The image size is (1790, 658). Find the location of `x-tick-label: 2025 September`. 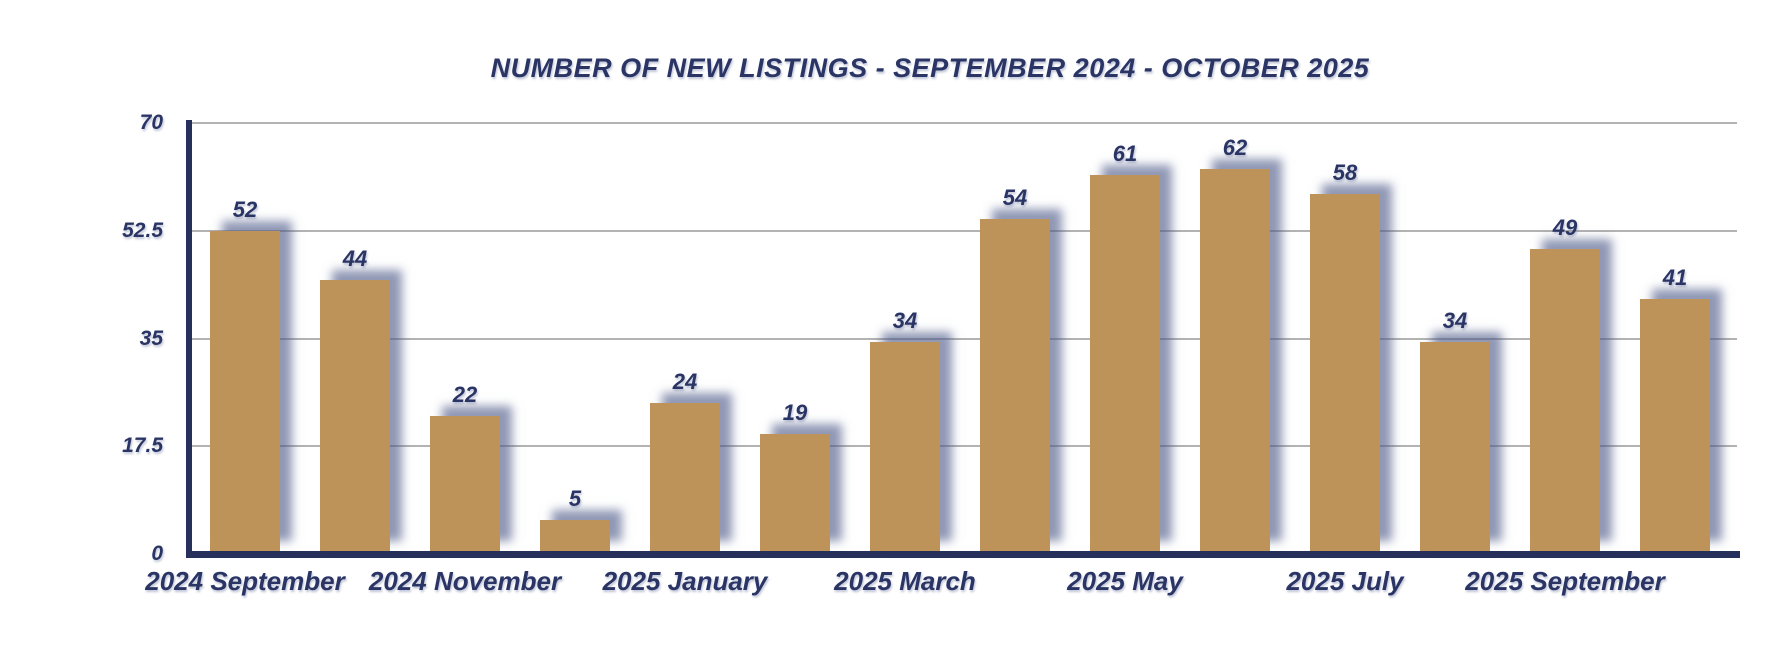

x-tick-label: 2025 September is located at coordinates (1565, 581).